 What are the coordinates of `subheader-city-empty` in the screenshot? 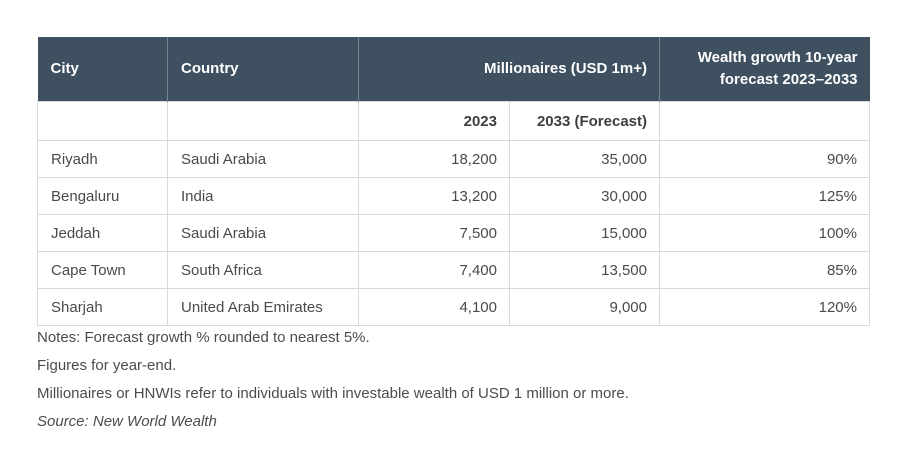 It's located at (102, 121).